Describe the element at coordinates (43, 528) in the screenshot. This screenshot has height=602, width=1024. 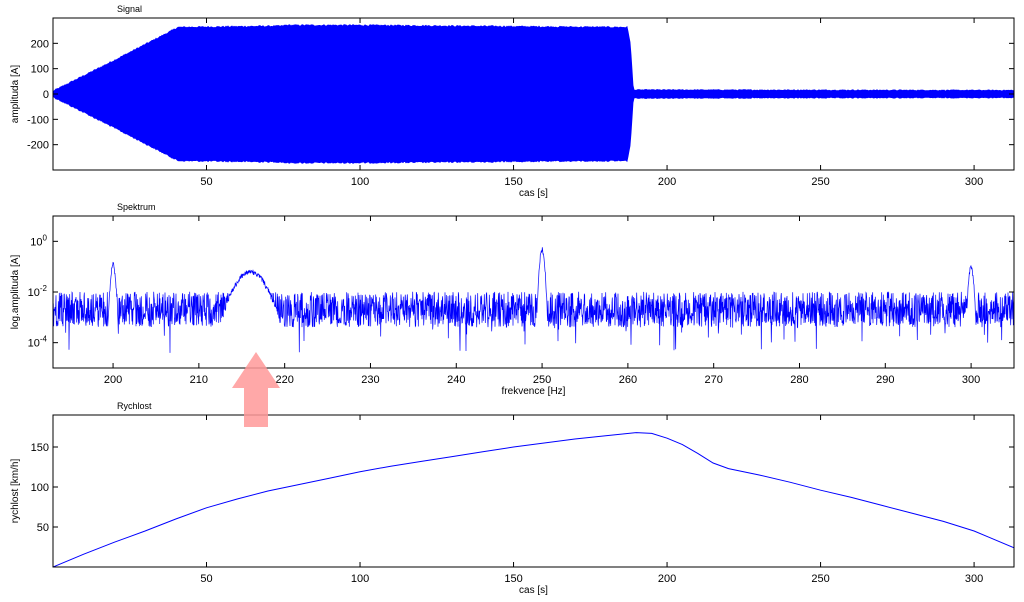
I see `y-tick-label: 50` at that location.